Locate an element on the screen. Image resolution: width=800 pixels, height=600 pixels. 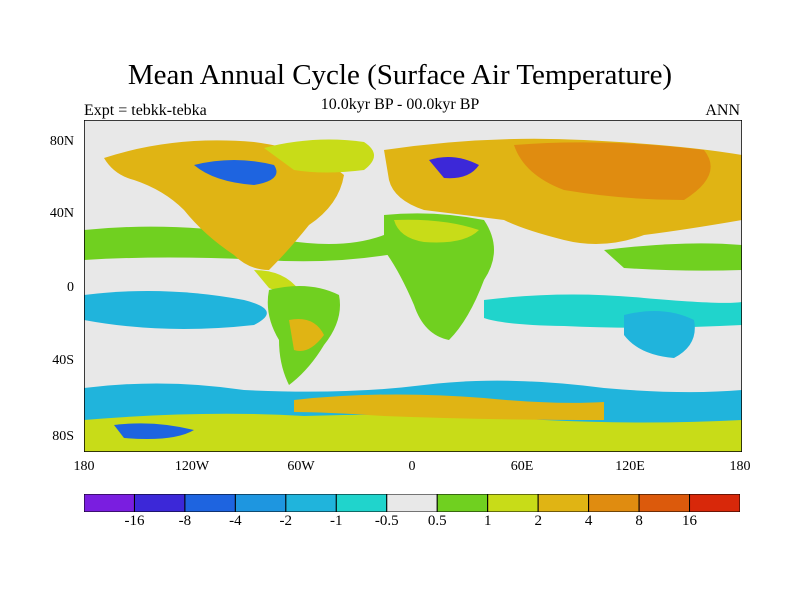
colorbar-label: -2 is located at coordinates (286, 521).